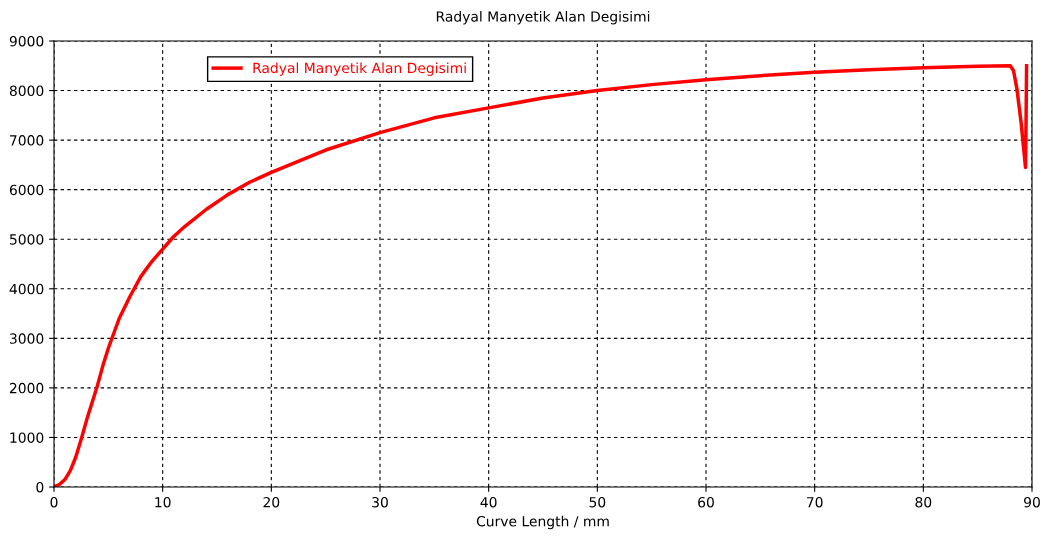 The height and width of the screenshot is (546, 1045). Describe the element at coordinates (380, 502) in the screenshot. I see `x-tick-label: 30` at that location.